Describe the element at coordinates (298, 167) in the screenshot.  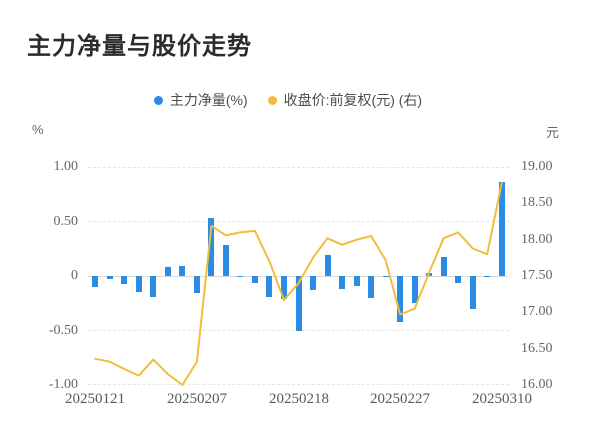
I see `gridline-1.00` at that location.